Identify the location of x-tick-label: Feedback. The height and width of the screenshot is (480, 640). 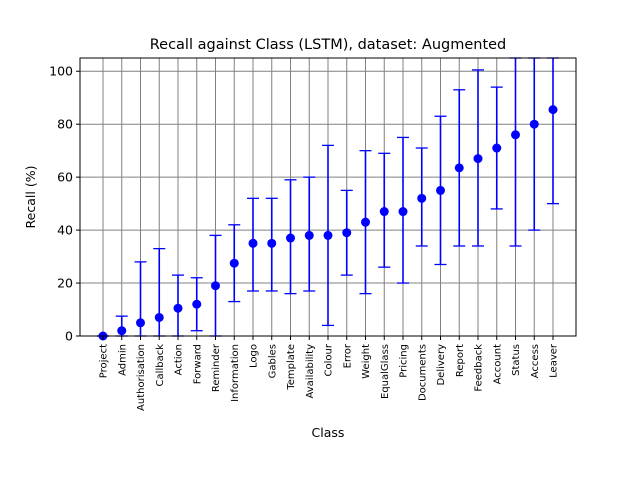
(479, 368).